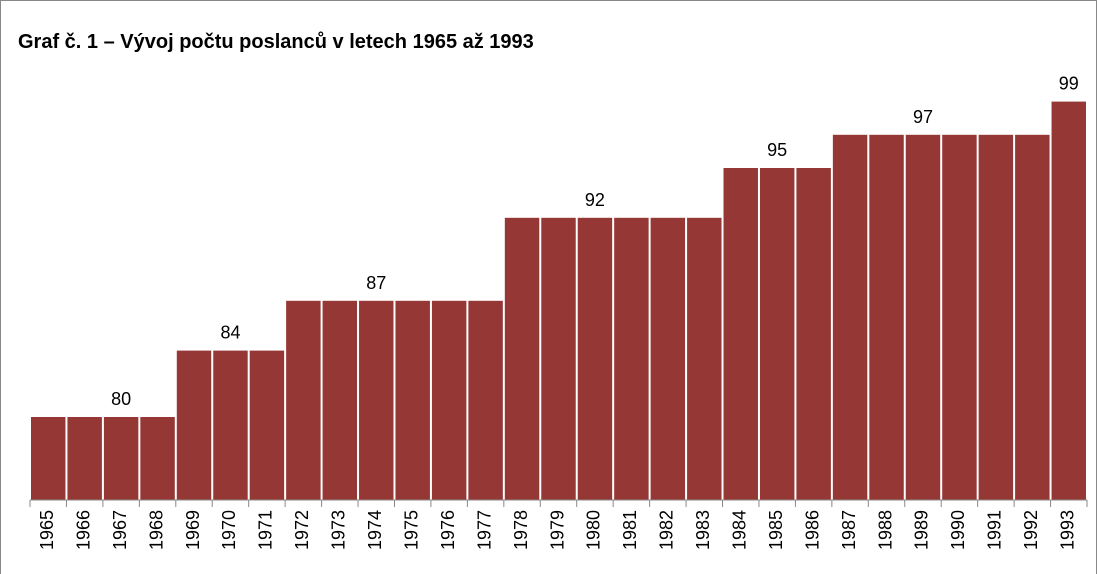  Describe the element at coordinates (266, 530) in the screenshot. I see `x-tick-label: 1971` at that location.